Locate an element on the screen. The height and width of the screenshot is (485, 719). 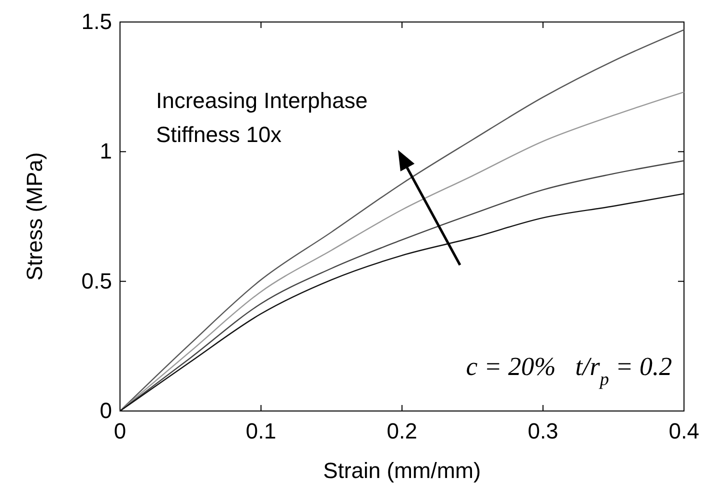
y-tick-label: 1.5 is located at coordinates (96, 21).